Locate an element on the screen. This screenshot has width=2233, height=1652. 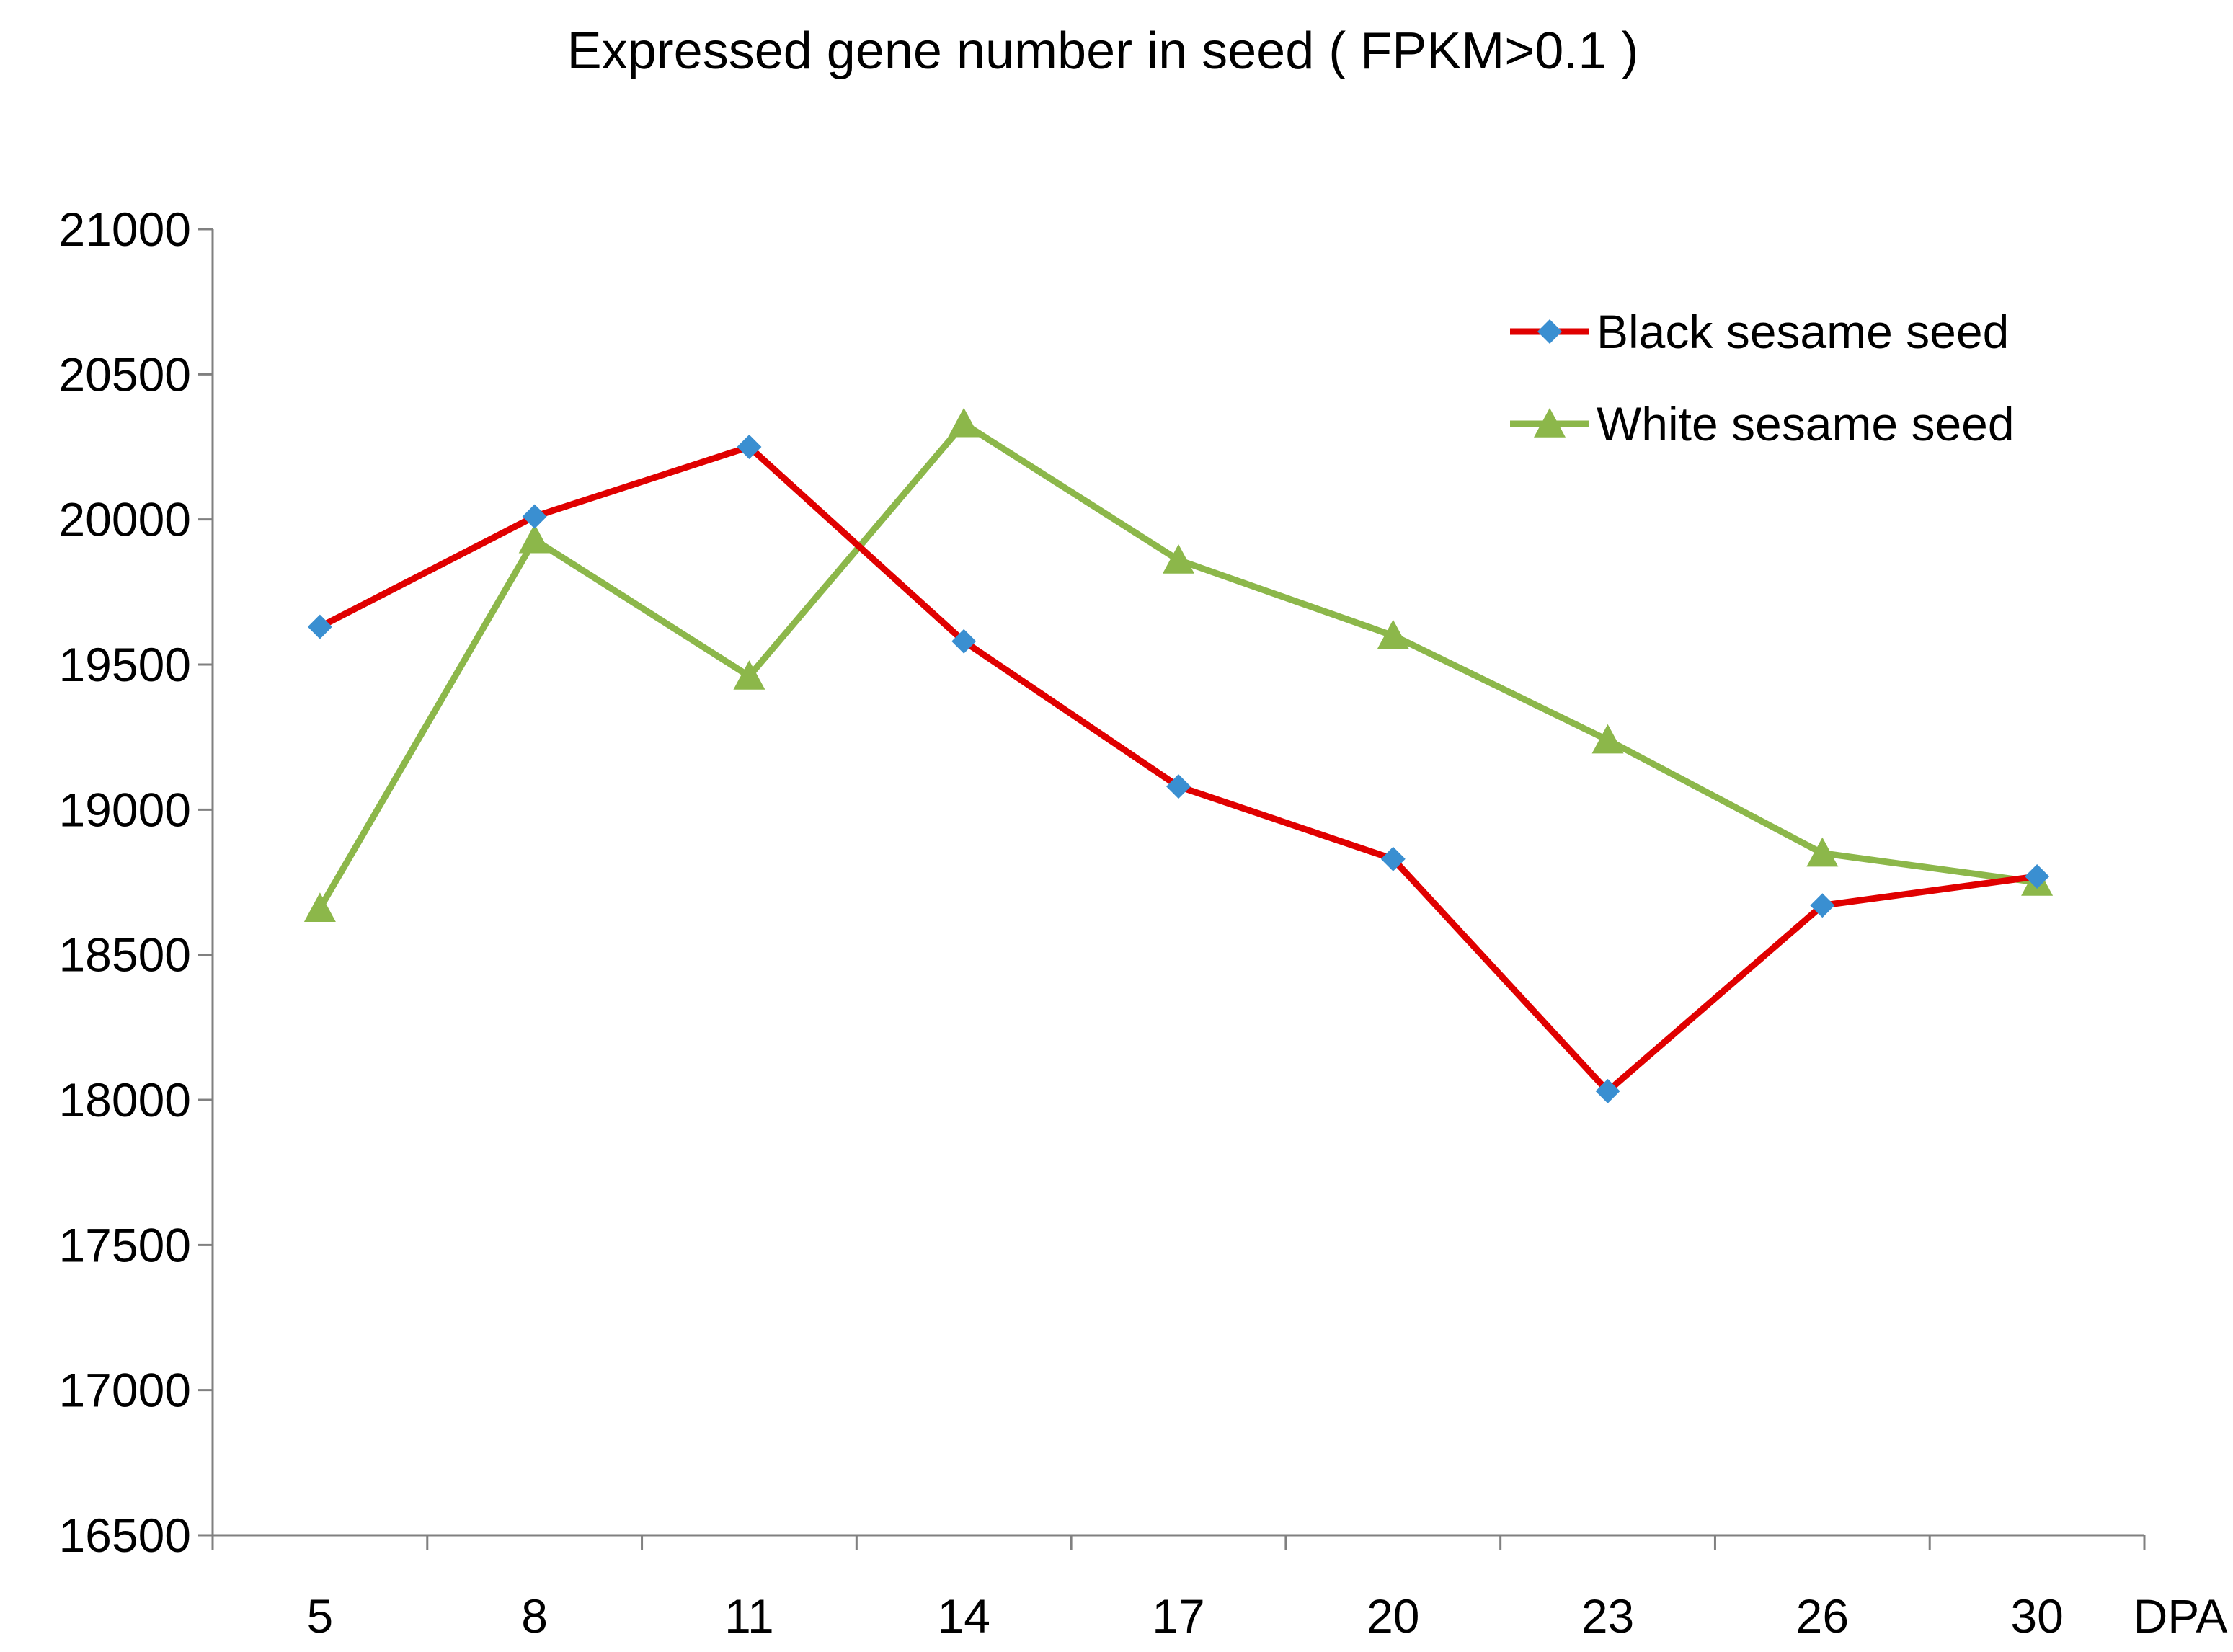
x-tick-label: 8 is located at coordinates (535, 1616).